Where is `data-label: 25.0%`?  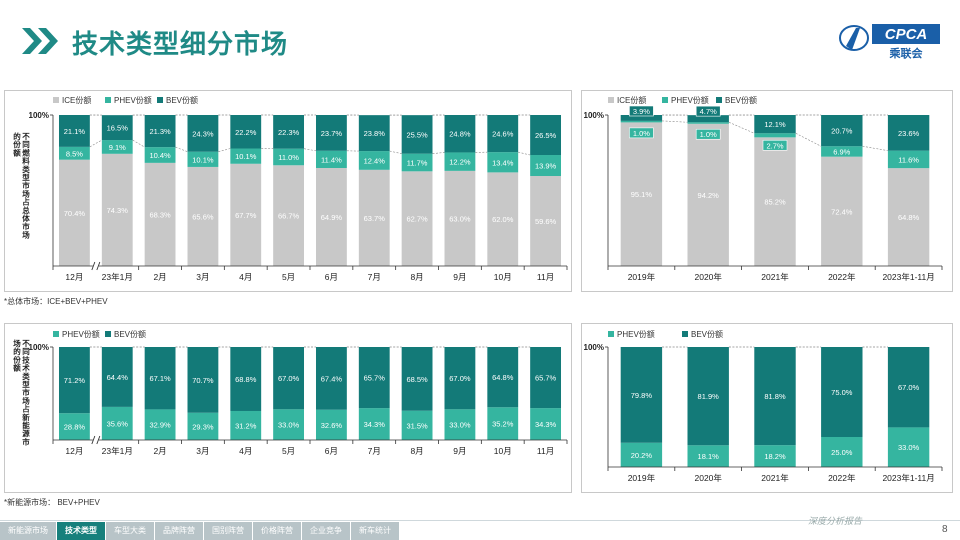
data-label: 25.0% is located at coordinates (842, 452).